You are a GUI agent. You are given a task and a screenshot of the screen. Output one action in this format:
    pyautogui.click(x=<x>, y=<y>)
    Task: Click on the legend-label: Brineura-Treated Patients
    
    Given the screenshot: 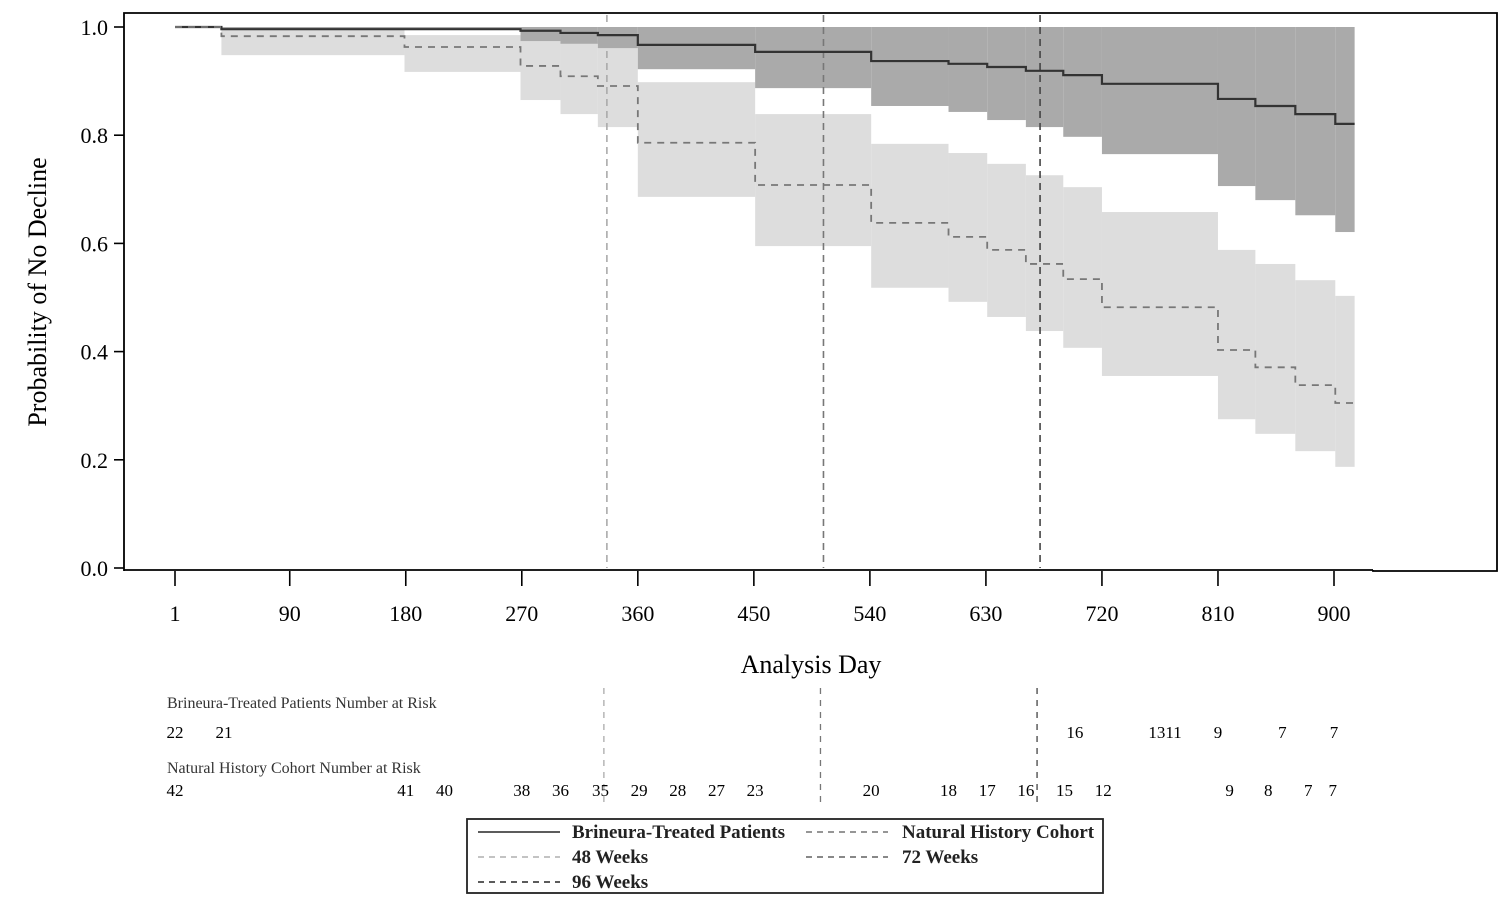 What is the action you would take?
    pyautogui.click(x=678, y=832)
    